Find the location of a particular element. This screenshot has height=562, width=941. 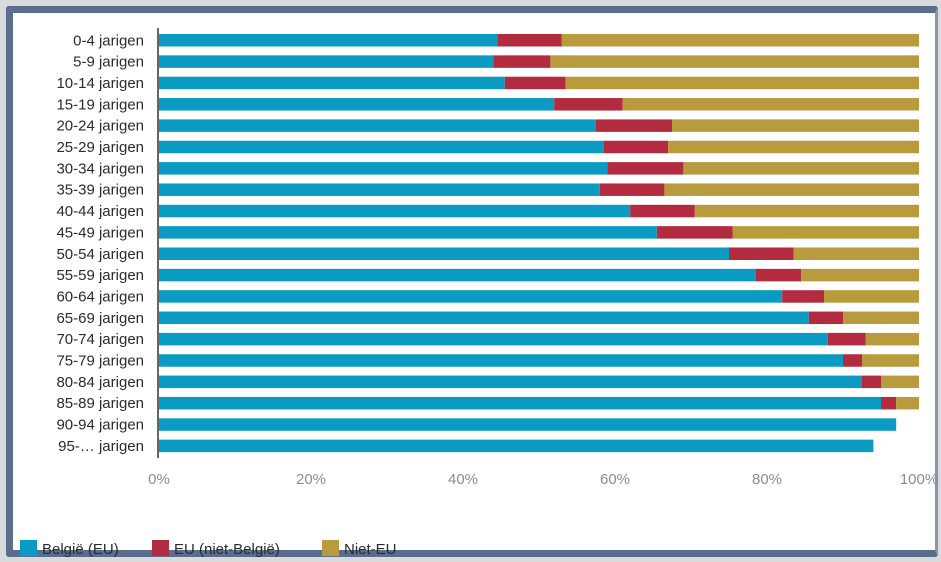

category-label: 20-24 jarigen is located at coordinates (100, 126).